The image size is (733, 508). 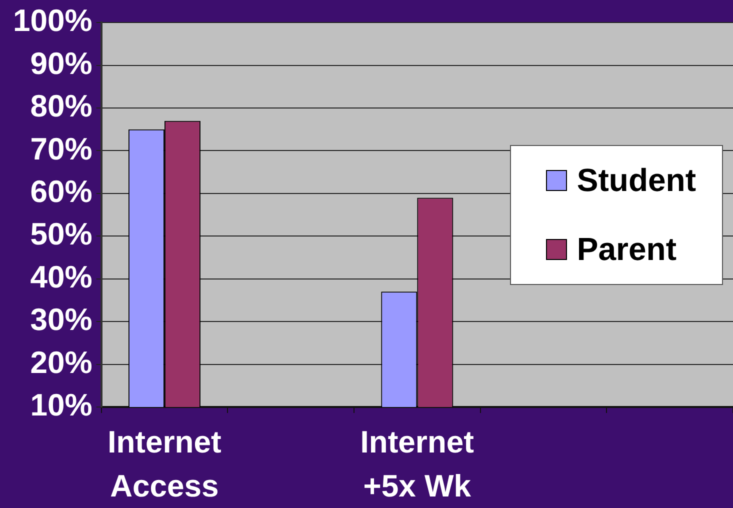 I want to click on legend-label: Parent, so click(x=626, y=249).